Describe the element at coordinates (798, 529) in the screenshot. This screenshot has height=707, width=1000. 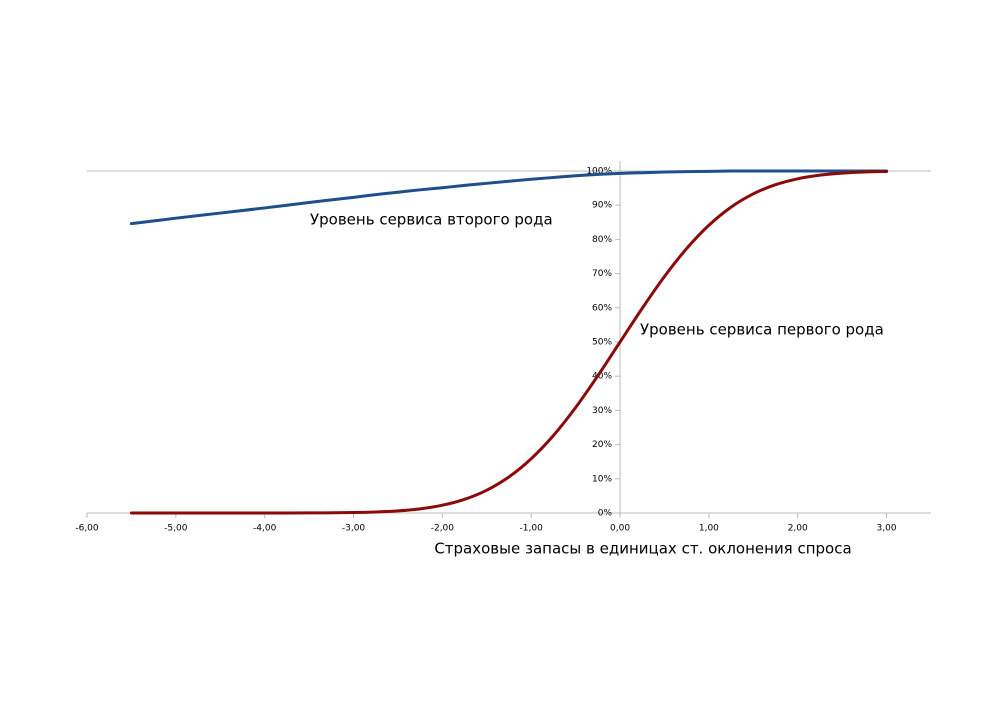
I see `x-tick-label: 2,00` at that location.